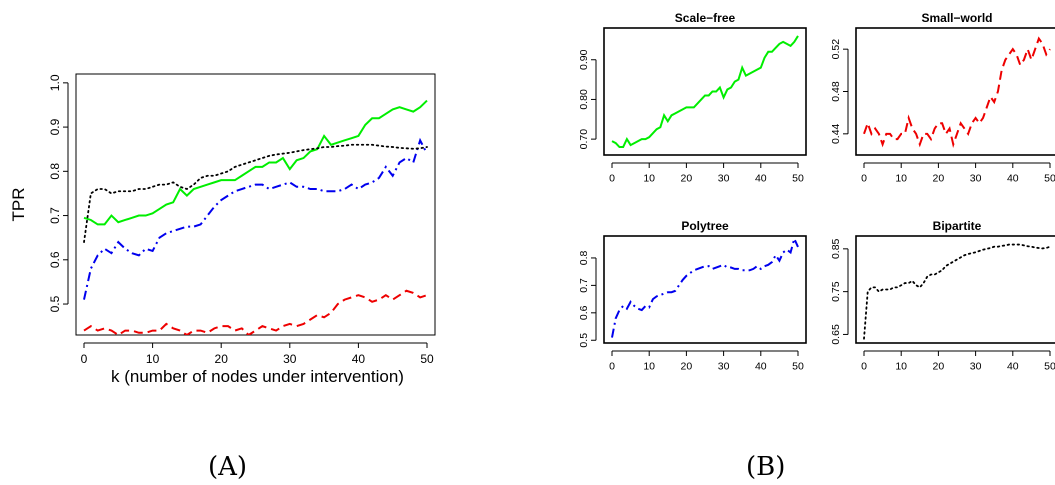 This screenshot has width=1055, height=485. I want to click on y-tick-label: 0.90, so click(584, 59).